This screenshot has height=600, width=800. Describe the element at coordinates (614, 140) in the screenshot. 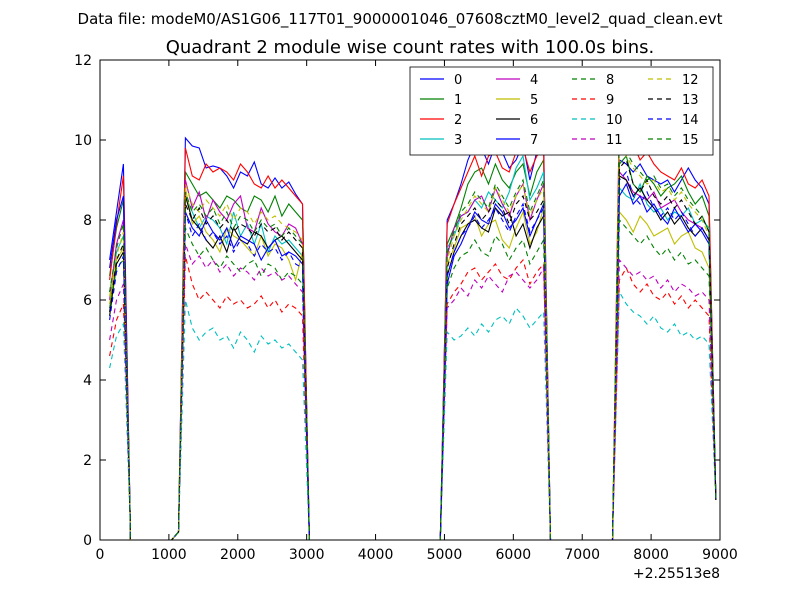

I see `legend-label-11: 11` at that location.